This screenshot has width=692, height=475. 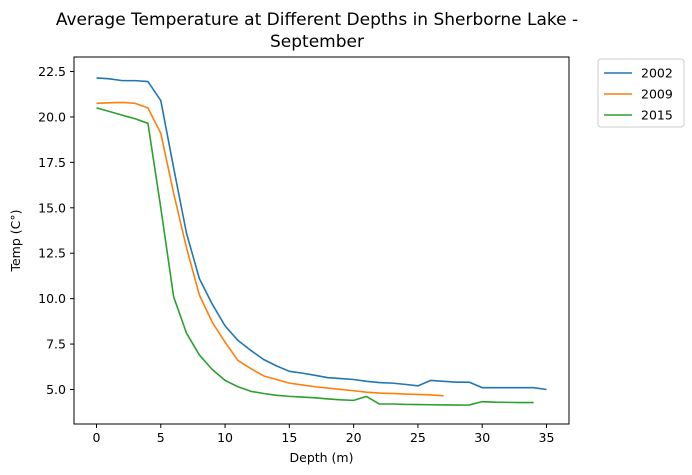 What do you see at coordinates (547, 437) in the screenshot?
I see `x-tick-label: 35` at bounding box center [547, 437].